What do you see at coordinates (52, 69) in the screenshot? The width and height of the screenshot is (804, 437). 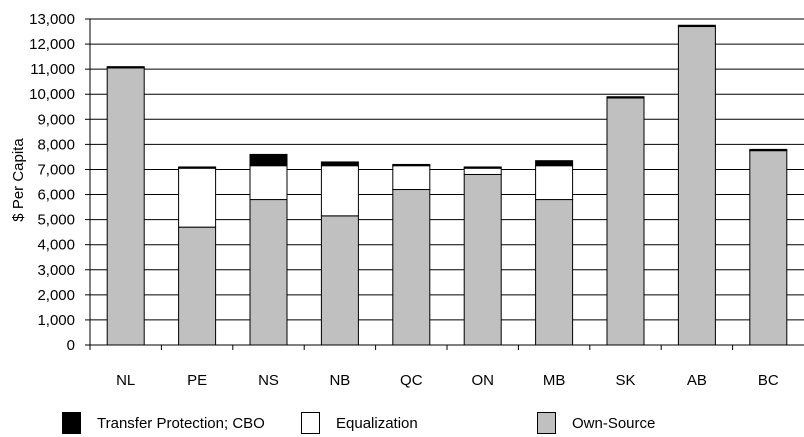 I see `y-tick-label: 11,000` at bounding box center [52, 69].